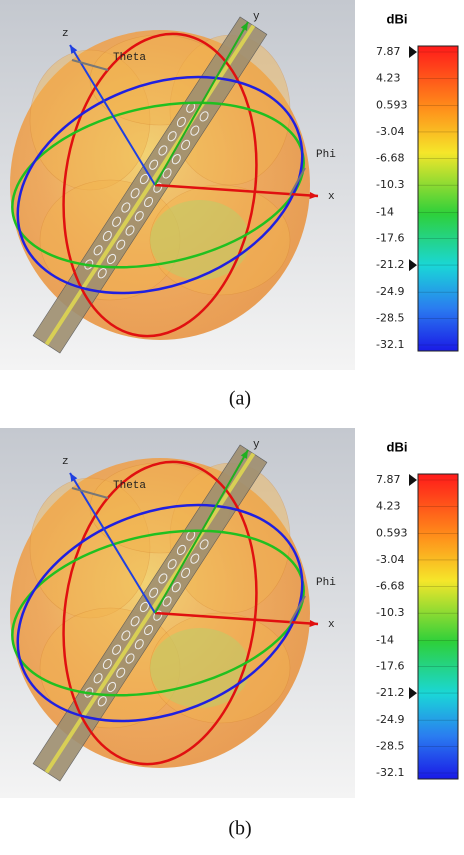  Describe the element at coordinates (385, 639) in the screenshot. I see `colorbar-tick-label: -14` at that location.